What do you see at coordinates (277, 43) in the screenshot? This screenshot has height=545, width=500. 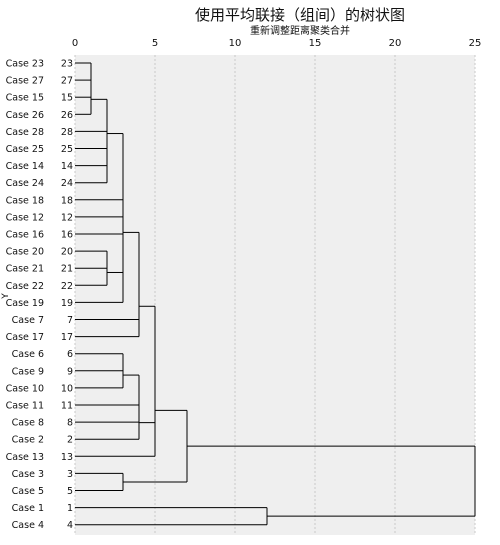 I see `x-axis-ticks: 0 5 10 15 20 25` at bounding box center [277, 43].